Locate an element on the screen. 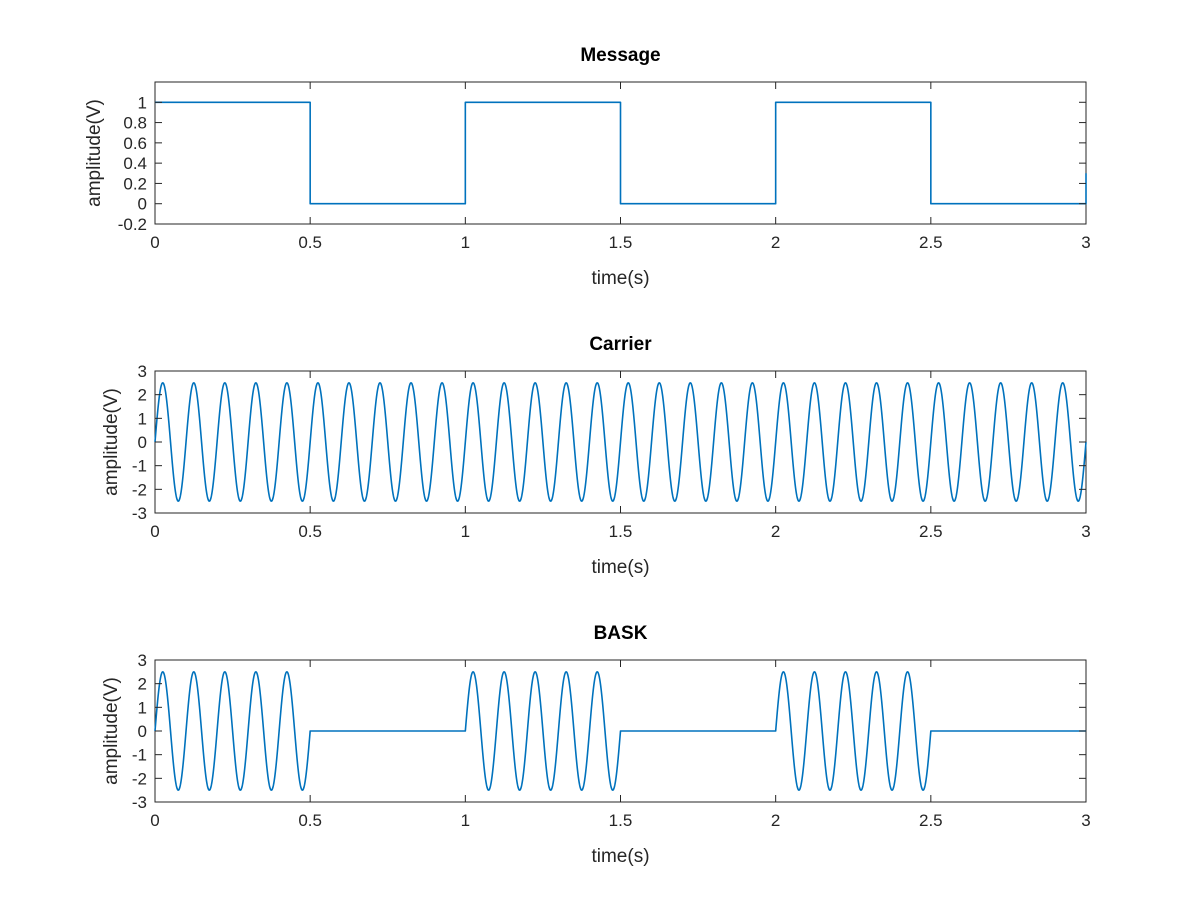  y-tick-label: 0.8 is located at coordinates (135, 123).